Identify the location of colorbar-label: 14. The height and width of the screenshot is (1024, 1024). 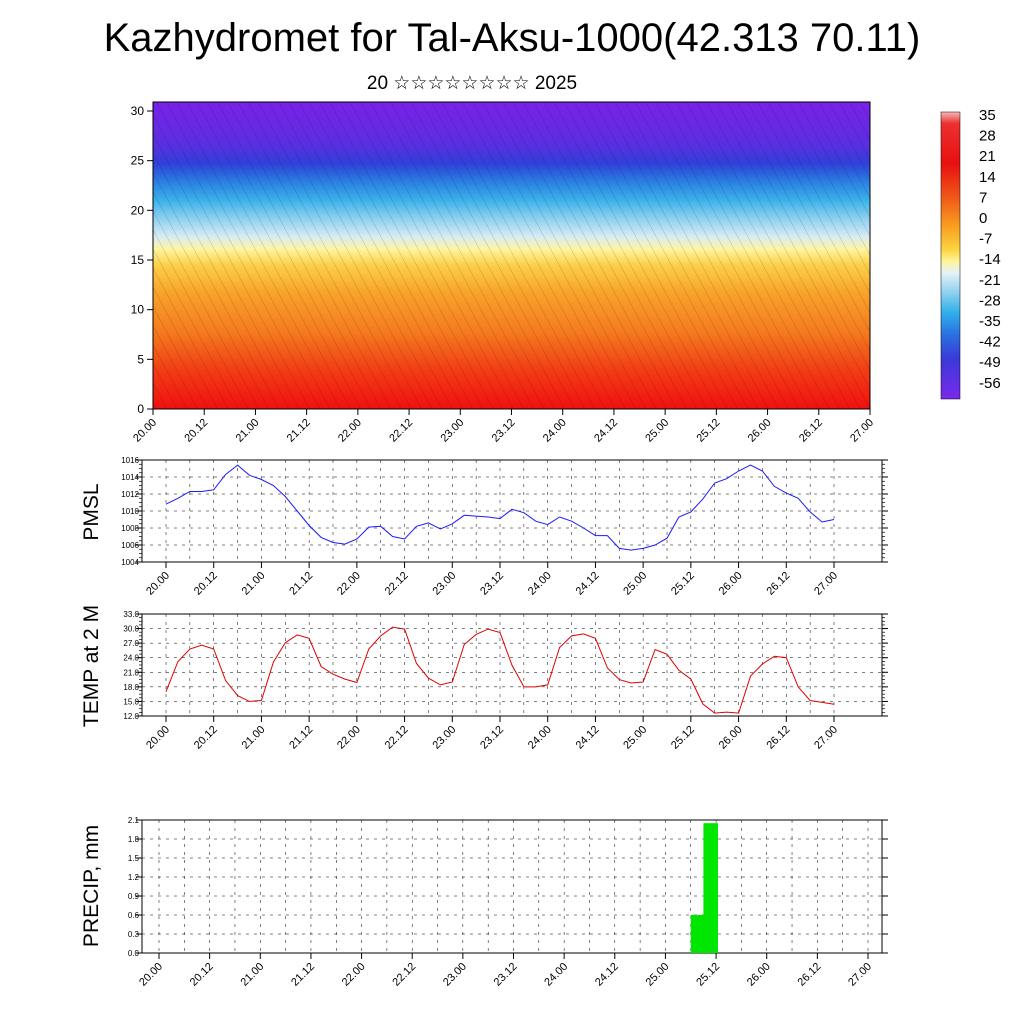
(987, 177).